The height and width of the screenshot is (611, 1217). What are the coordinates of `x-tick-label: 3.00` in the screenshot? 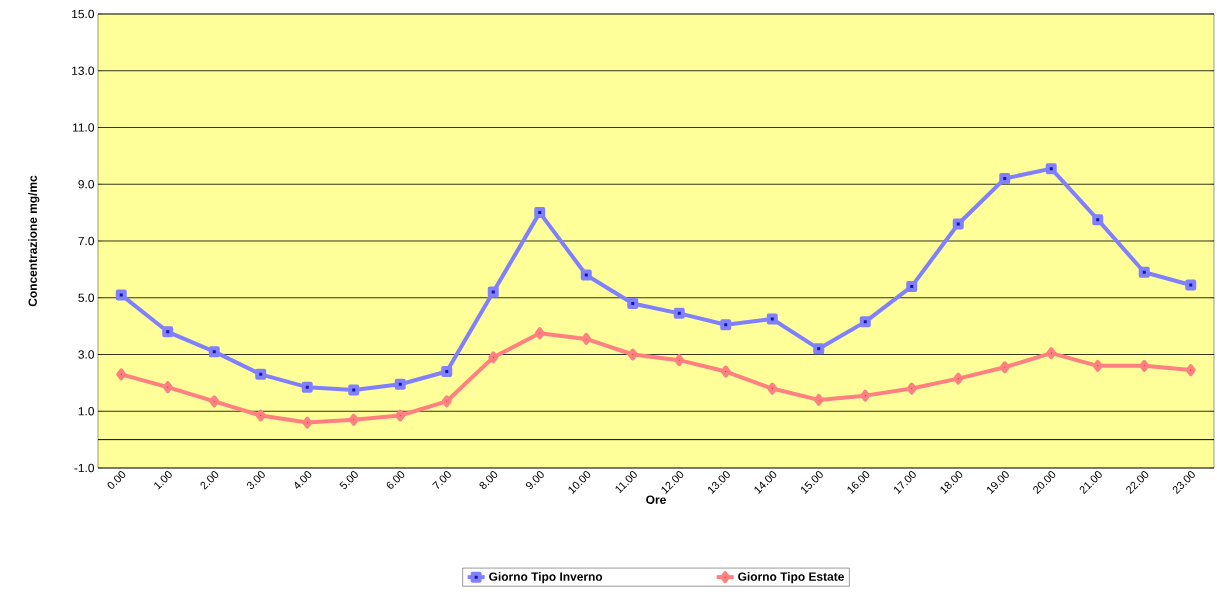 It's located at (255, 480).